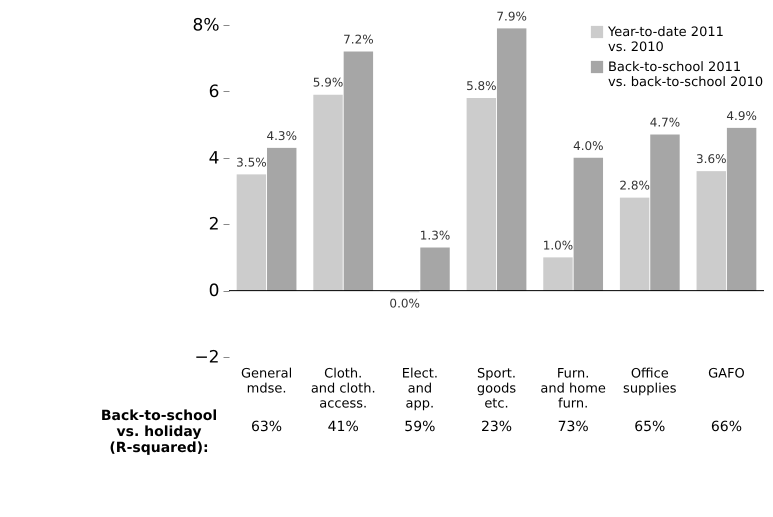 This screenshot has width=773, height=517. I want to click on data-label: 4.9%, so click(741, 115).